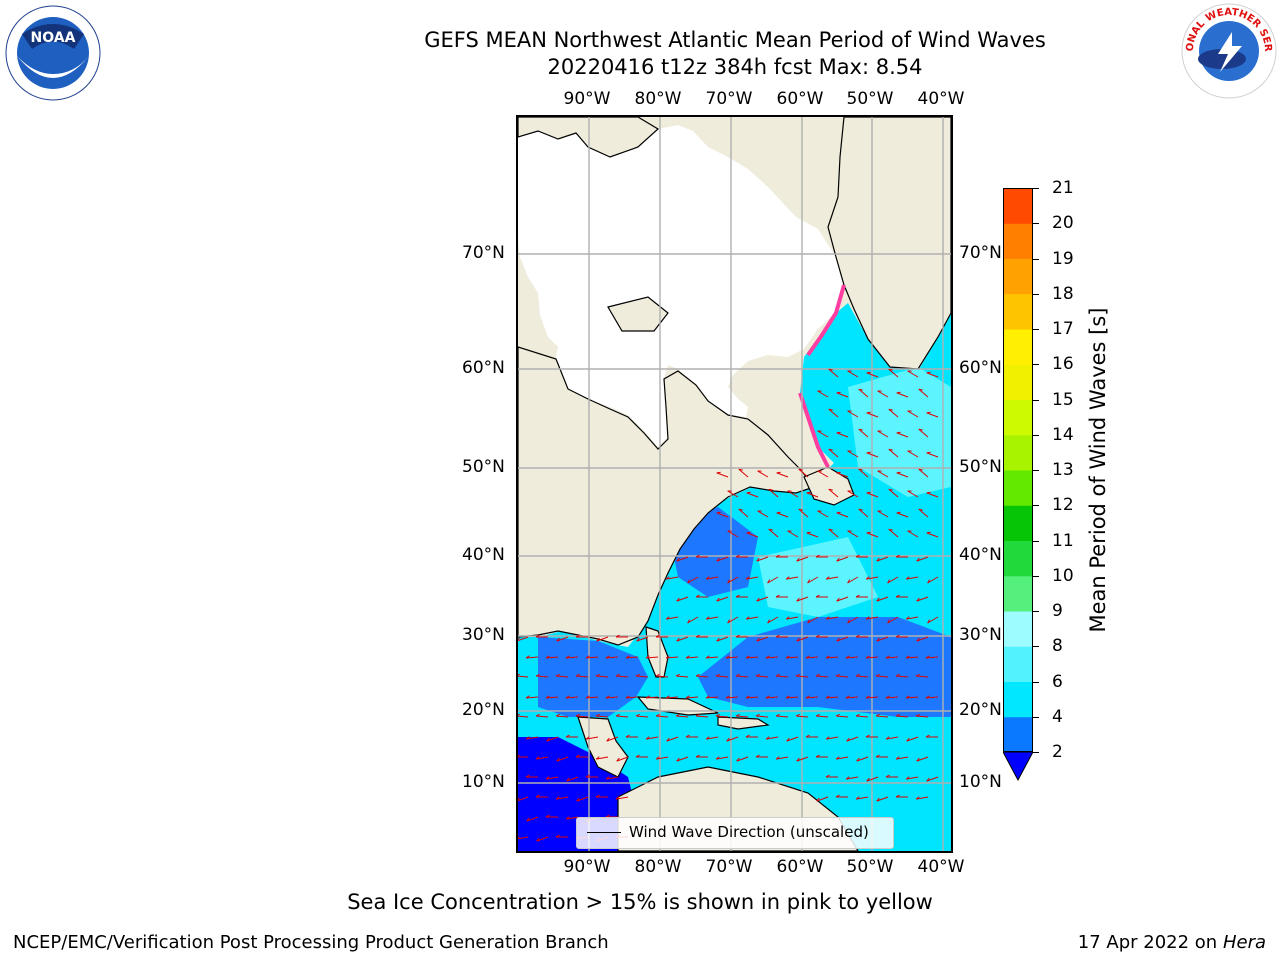 This screenshot has width=1280, height=960. What do you see at coordinates (749, 832) in the screenshot?
I see `legend-label: Wind Wave Direction (unscaled)` at bounding box center [749, 832].